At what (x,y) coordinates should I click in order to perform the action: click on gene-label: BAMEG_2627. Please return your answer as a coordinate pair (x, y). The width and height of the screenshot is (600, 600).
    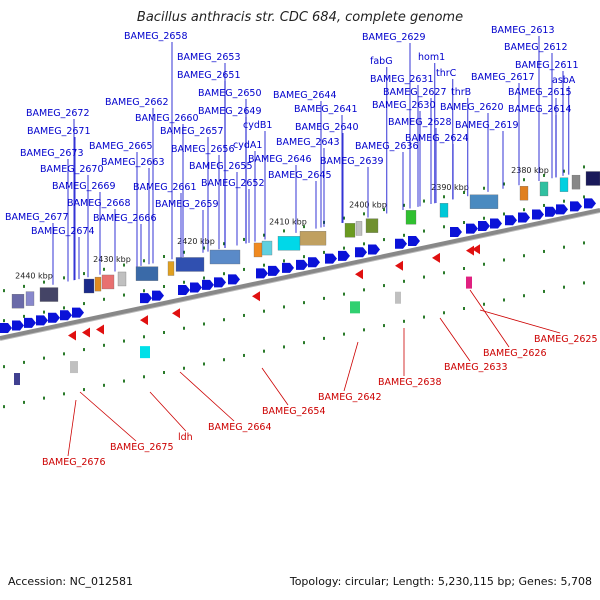
    Looking at the image, I should click on (415, 92).